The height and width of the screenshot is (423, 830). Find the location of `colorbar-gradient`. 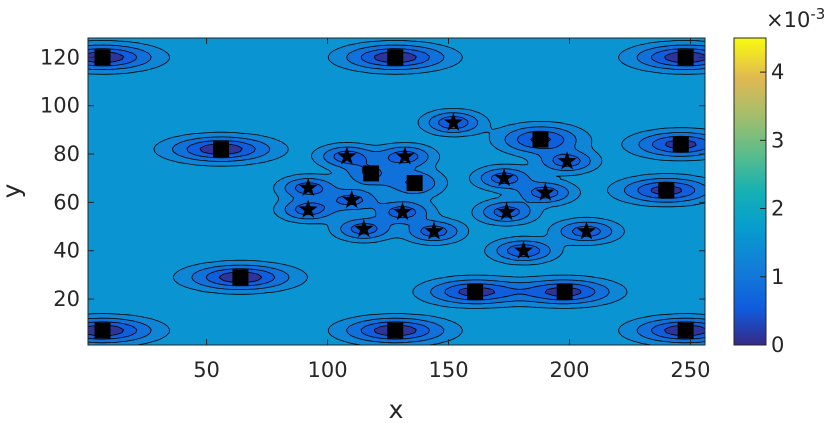

colorbar-gradient is located at coordinates (750, 191).